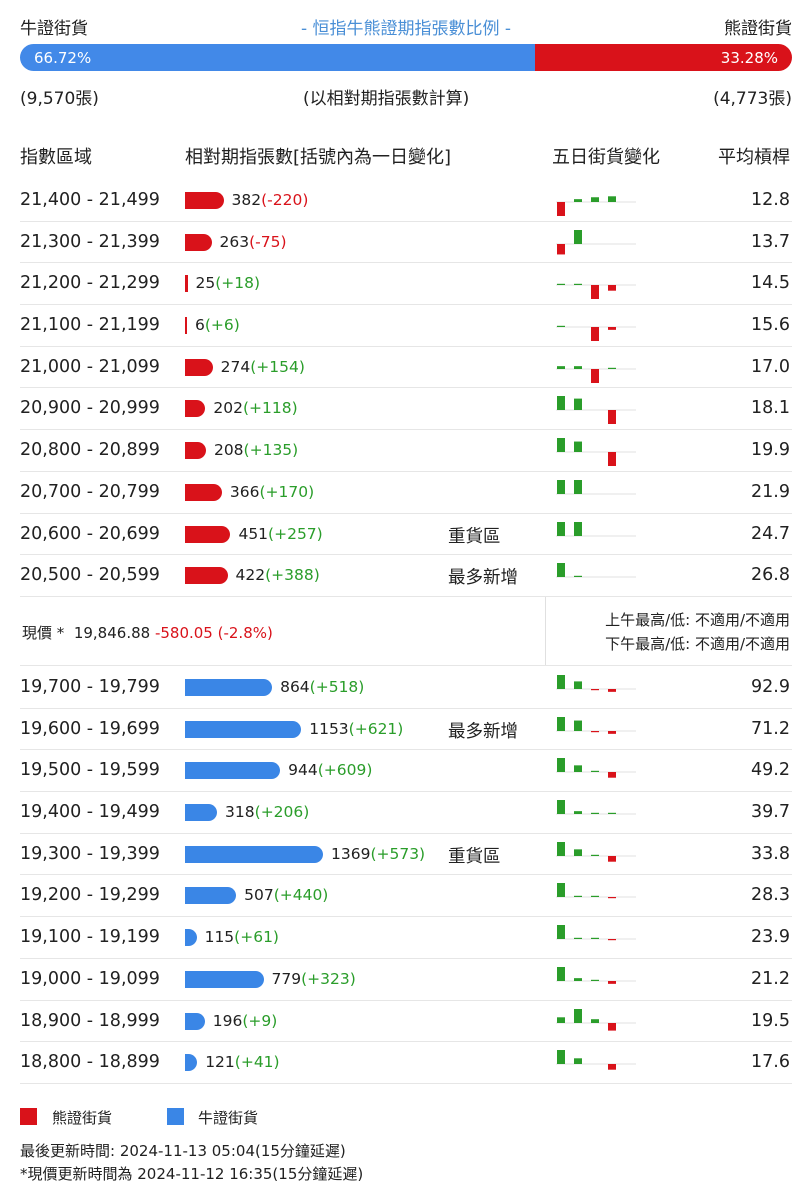 The width and height of the screenshot is (802, 1195). Describe the element at coordinates (770, 241) in the screenshot. I see `avg-leverage: 13.7` at that location.